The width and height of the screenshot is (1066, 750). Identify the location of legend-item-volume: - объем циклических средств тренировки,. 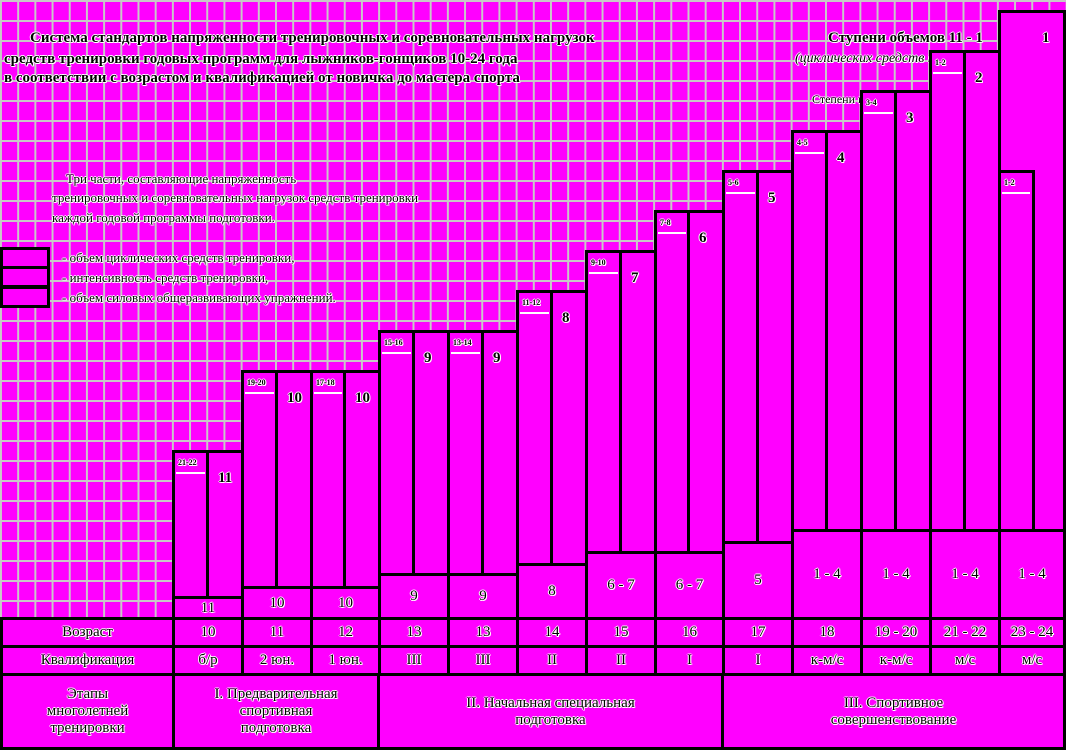
(178, 257).